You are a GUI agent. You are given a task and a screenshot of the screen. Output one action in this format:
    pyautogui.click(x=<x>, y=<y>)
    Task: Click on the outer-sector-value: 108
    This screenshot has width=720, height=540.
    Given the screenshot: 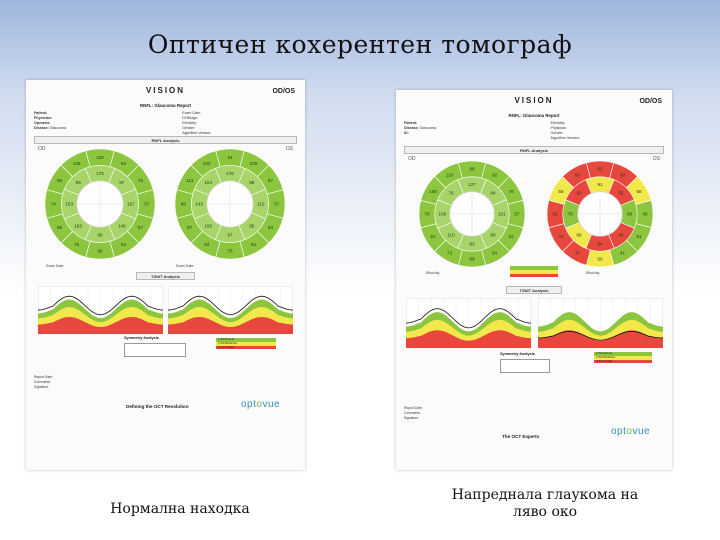 What is the action you would take?
    pyautogui.click(x=433, y=191)
    